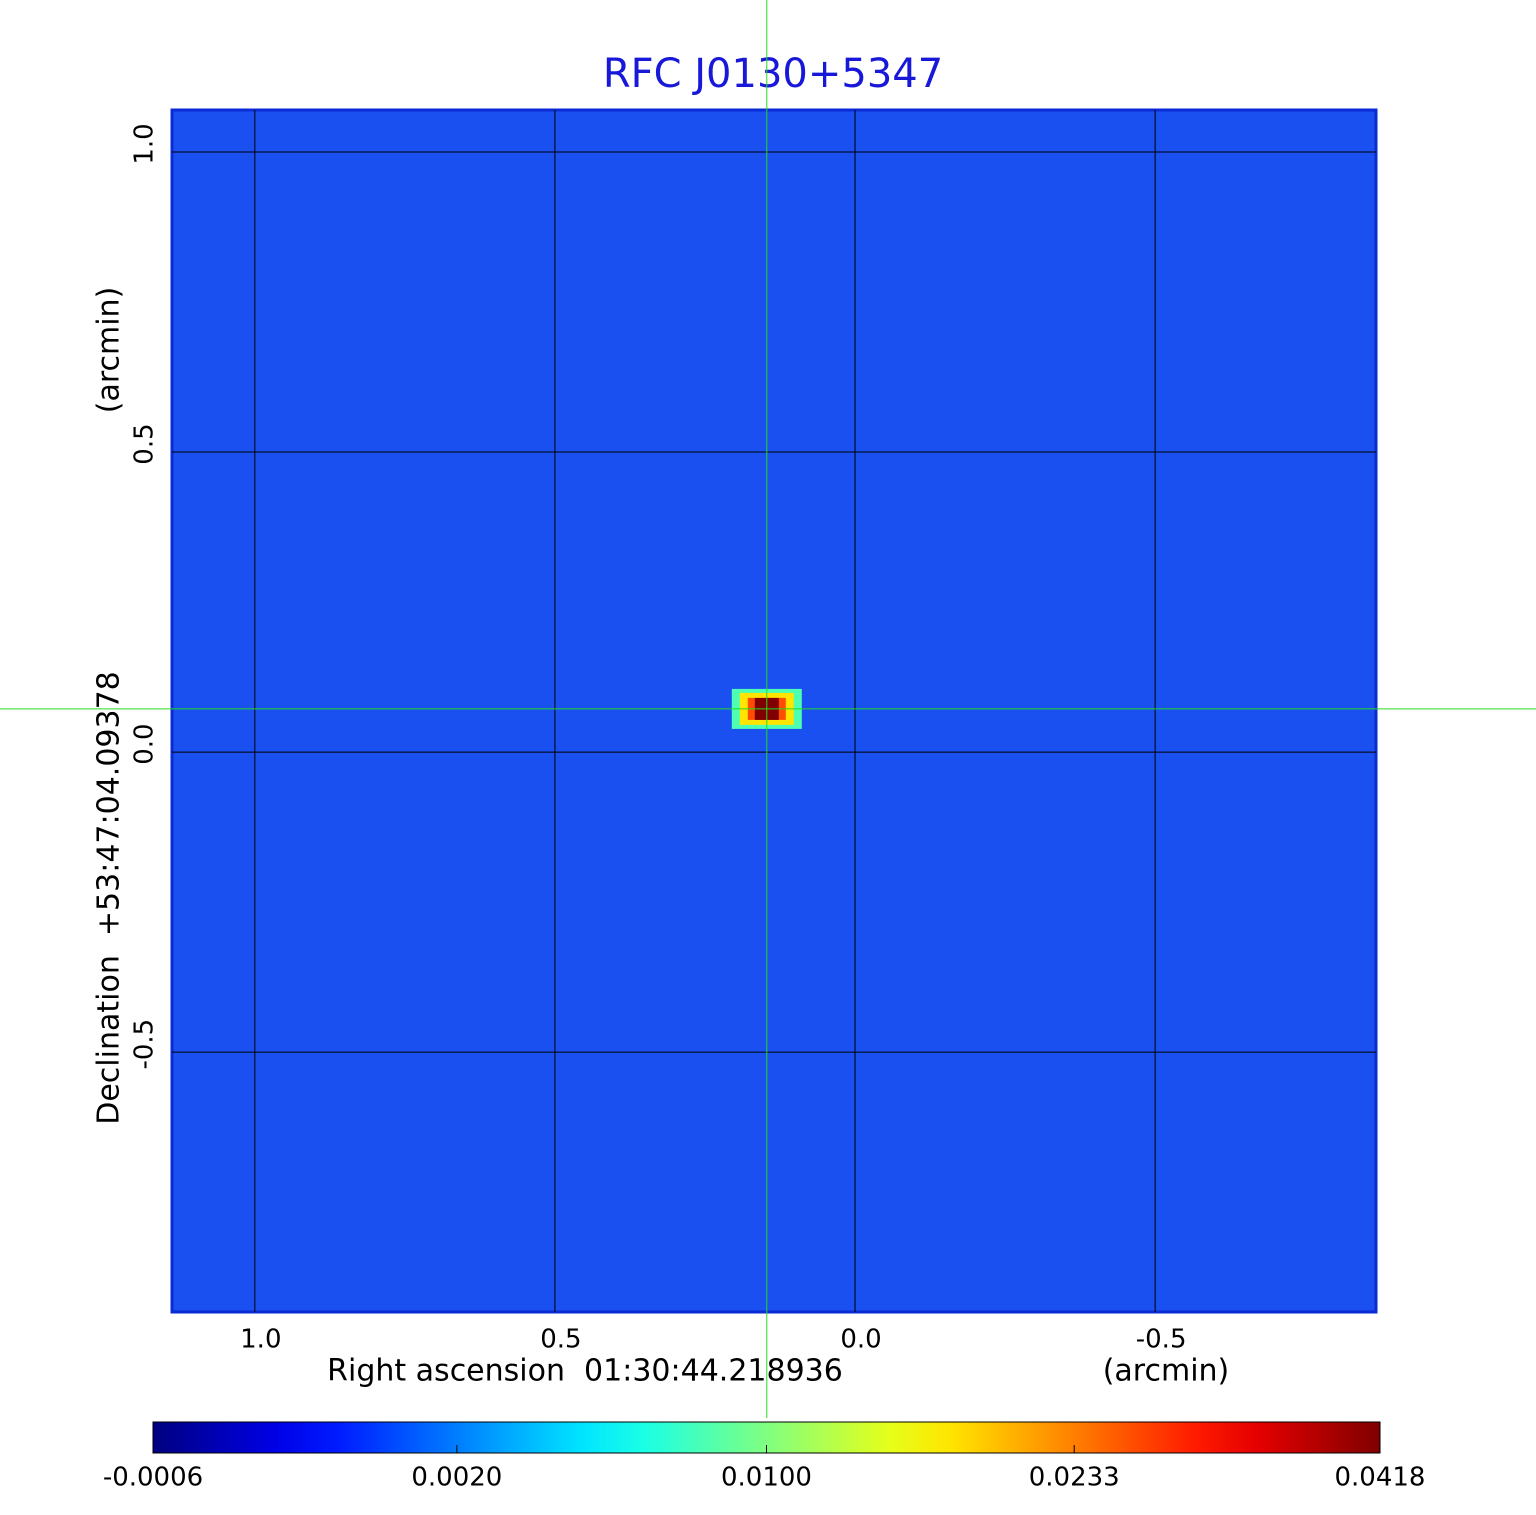 Image resolution: width=1536 pixels, height=1515 pixels. What do you see at coordinates (456, 1478) in the screenshot?
I see `colorbar-tick-label: 0.0020` at bounding box center [456, 1478].